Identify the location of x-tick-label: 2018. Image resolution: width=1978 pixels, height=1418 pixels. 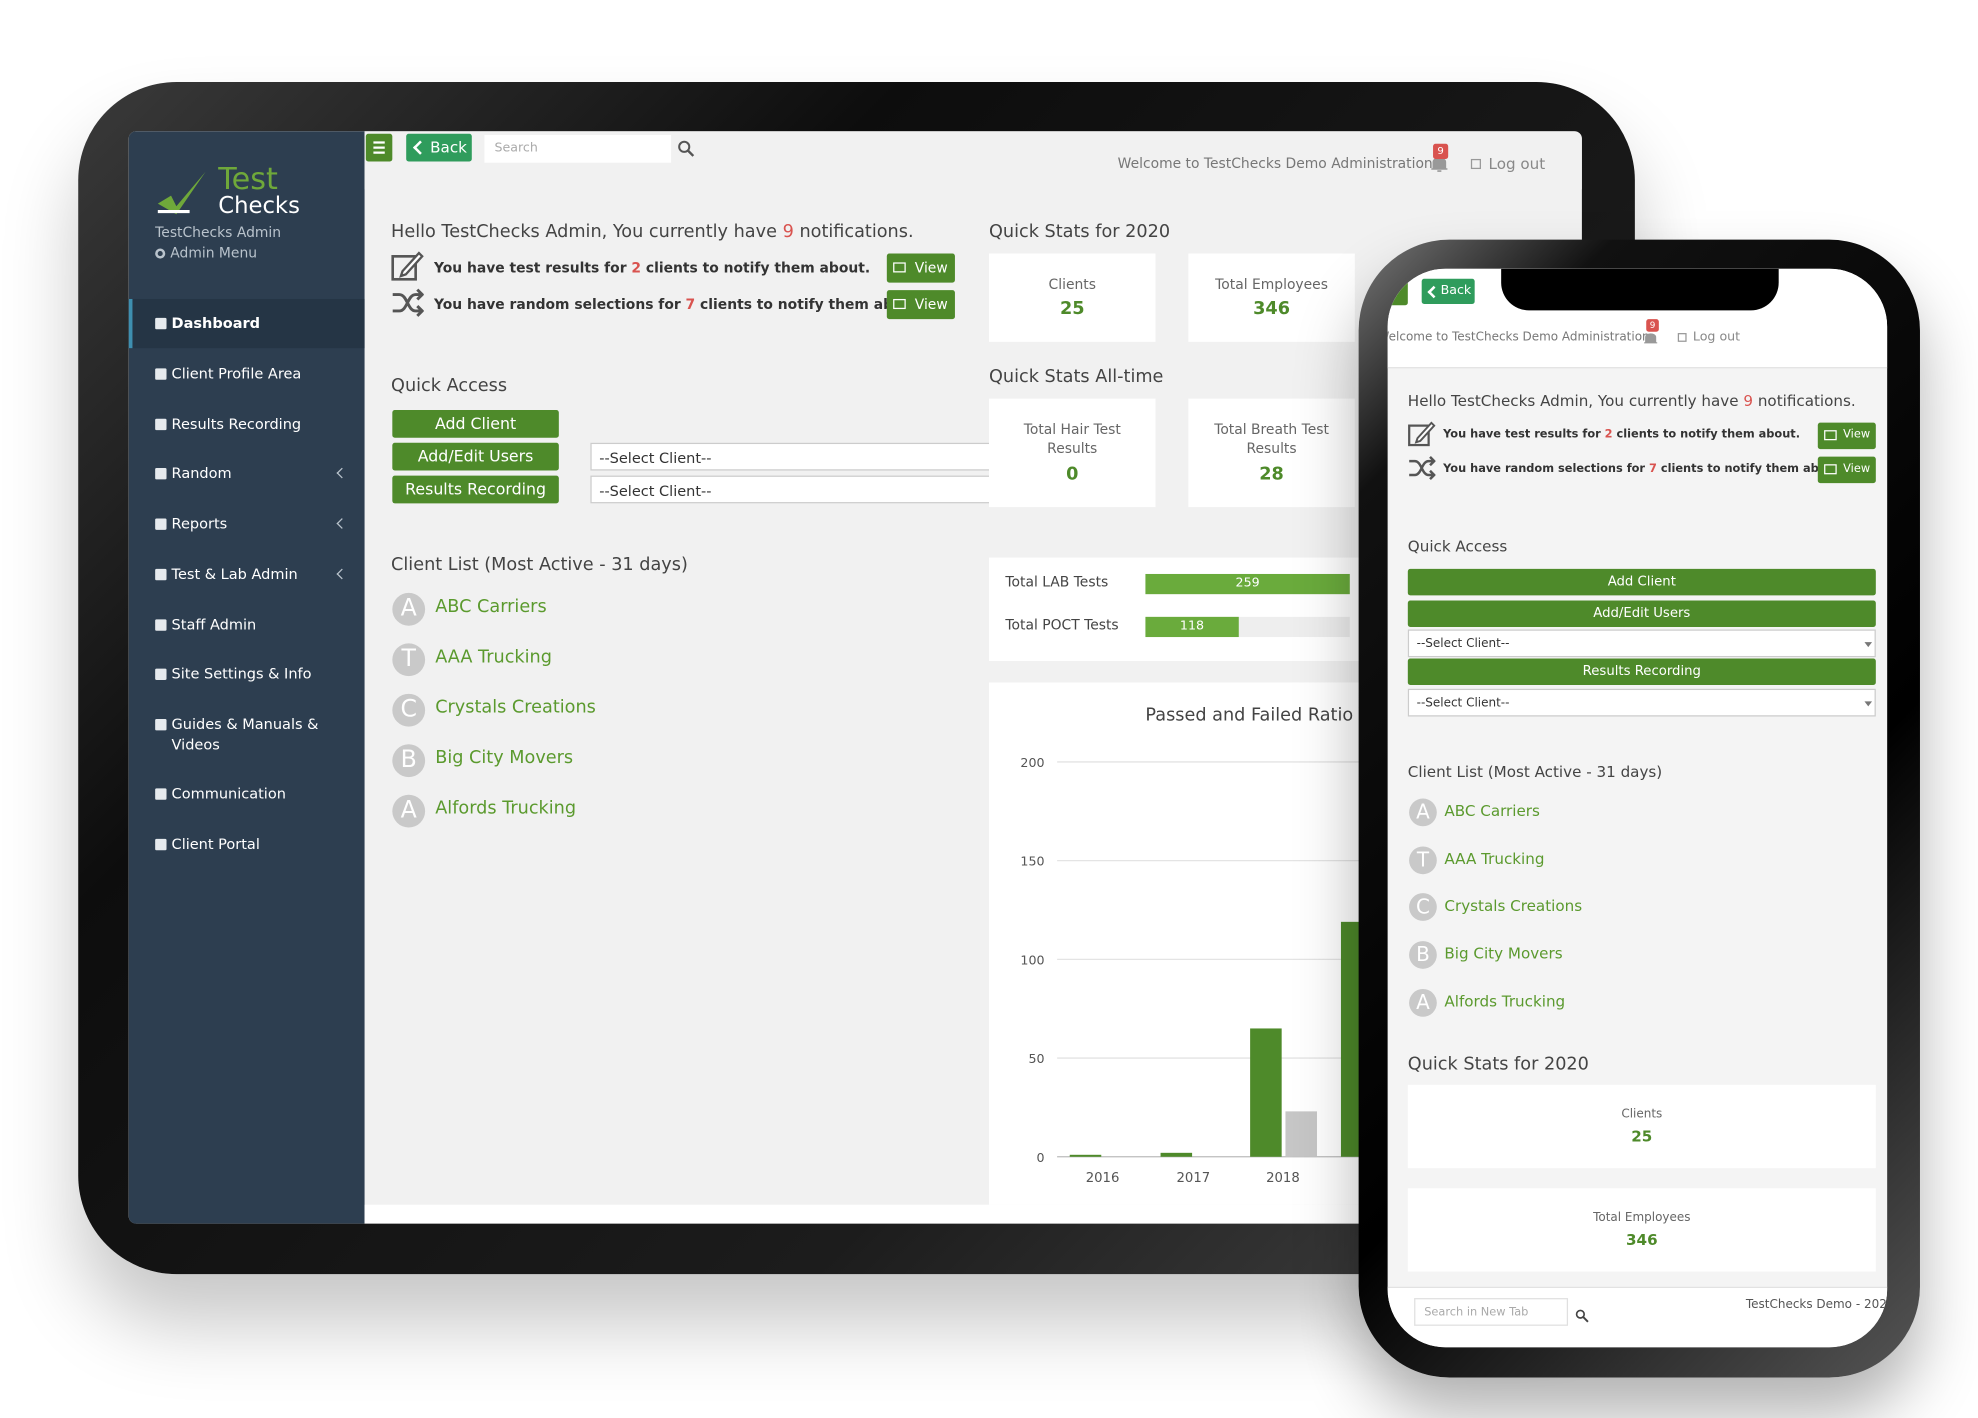
(1283, 1178).